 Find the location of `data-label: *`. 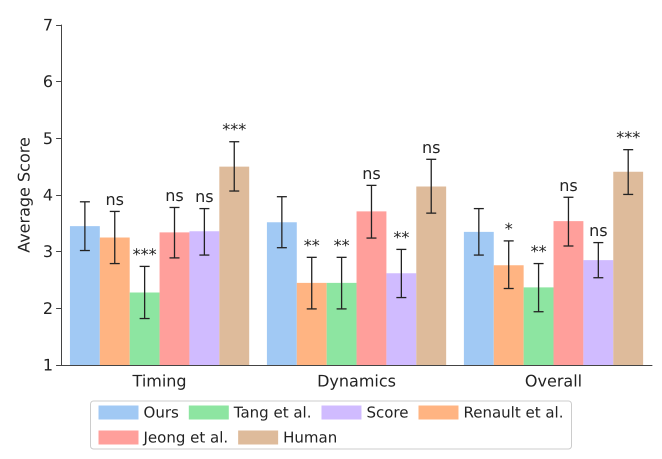

data-label: * is located at coordinates (508, 228).